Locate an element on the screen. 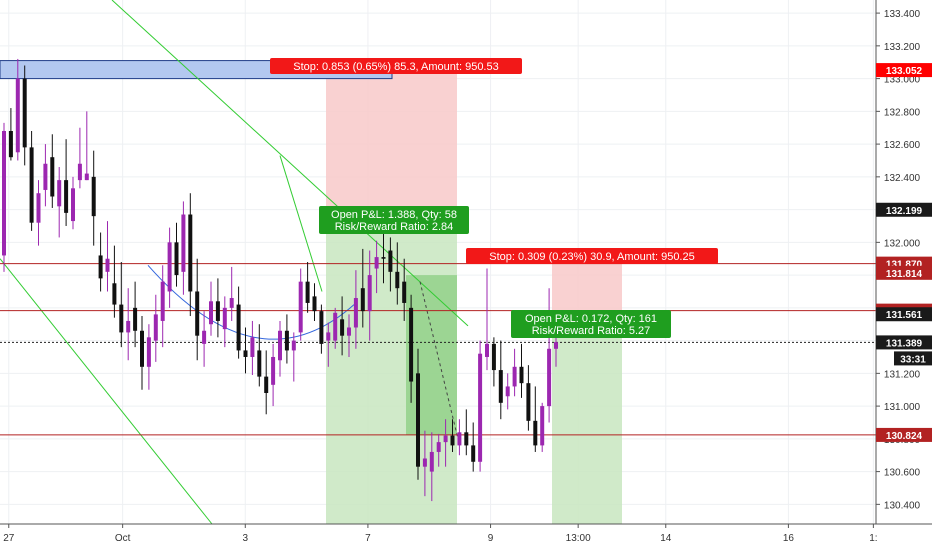 This screenshot has height=550, width=932. open-pnl-zone-left is located at coordinates (431, 355).